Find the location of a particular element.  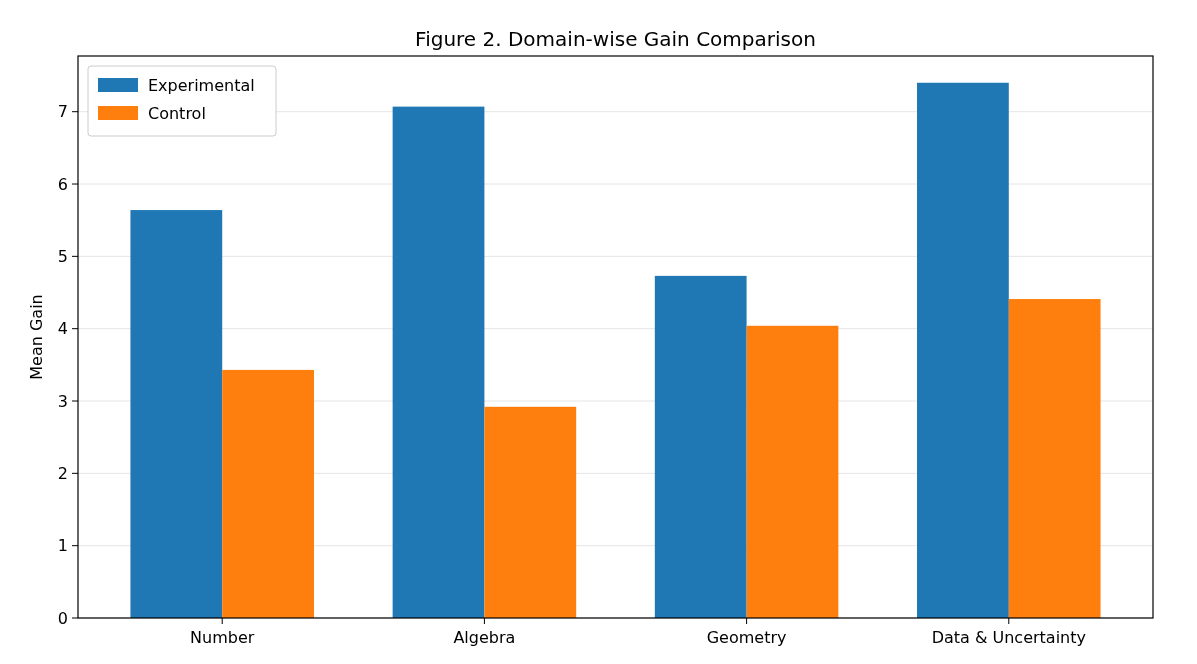

y-tick-label: 3 is located at coordinates (62, 401).